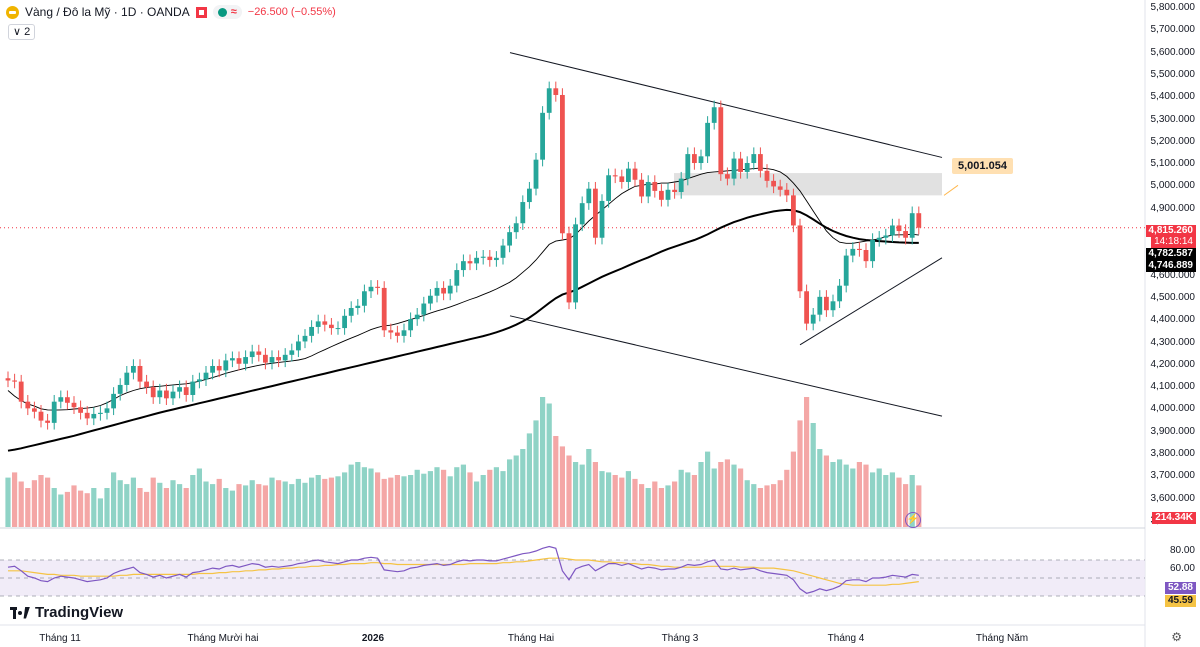 This screenshot has width=1200, height=647. I want to click on price-tick-label: 3,900.000, so click(1173, 431).